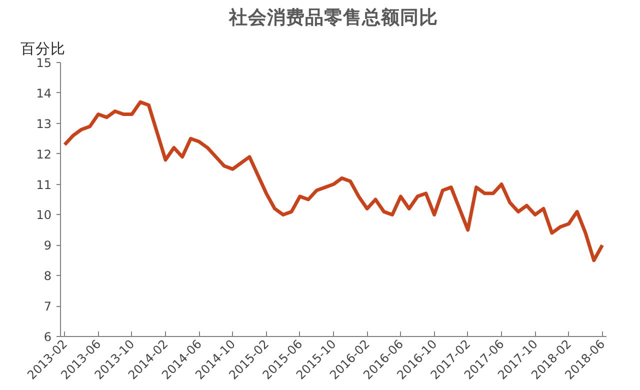 The width and height of the screenshot is (640, 390). I want to click on y-tick-label: 12, so click(44, 154).